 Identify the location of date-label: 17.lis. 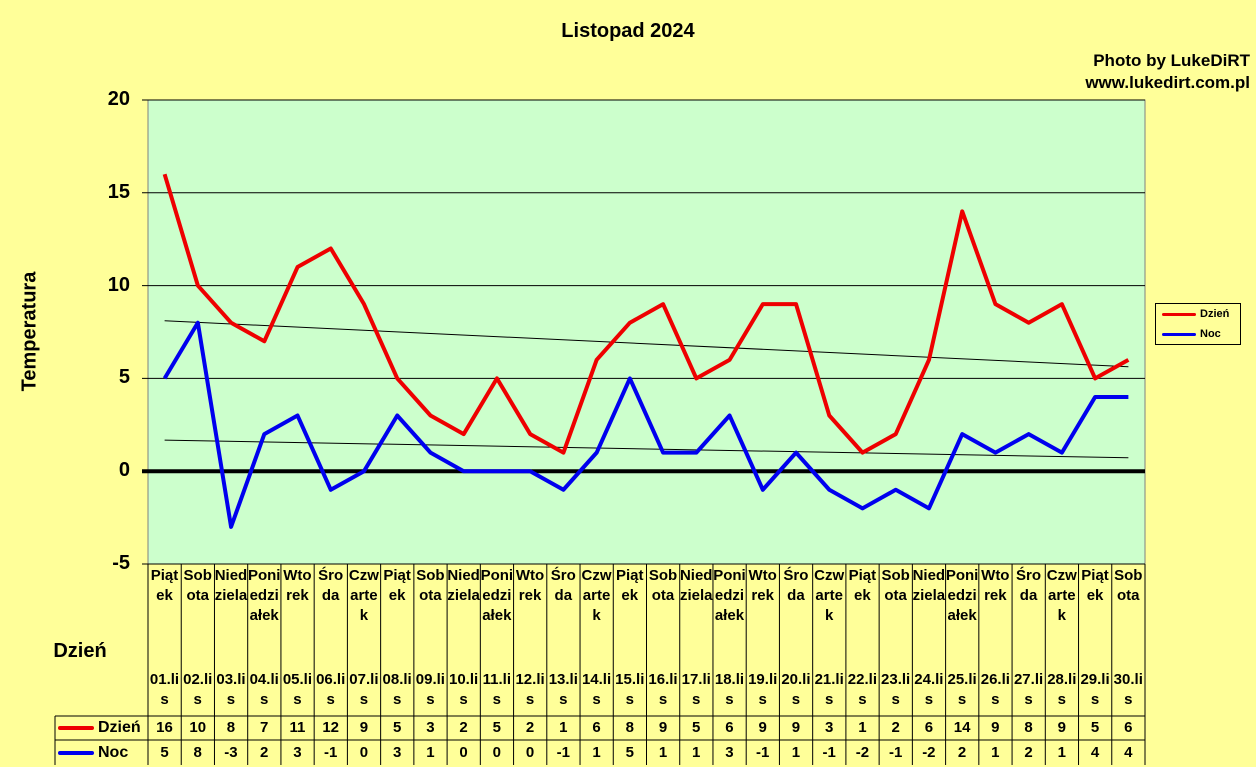
(696, 689).